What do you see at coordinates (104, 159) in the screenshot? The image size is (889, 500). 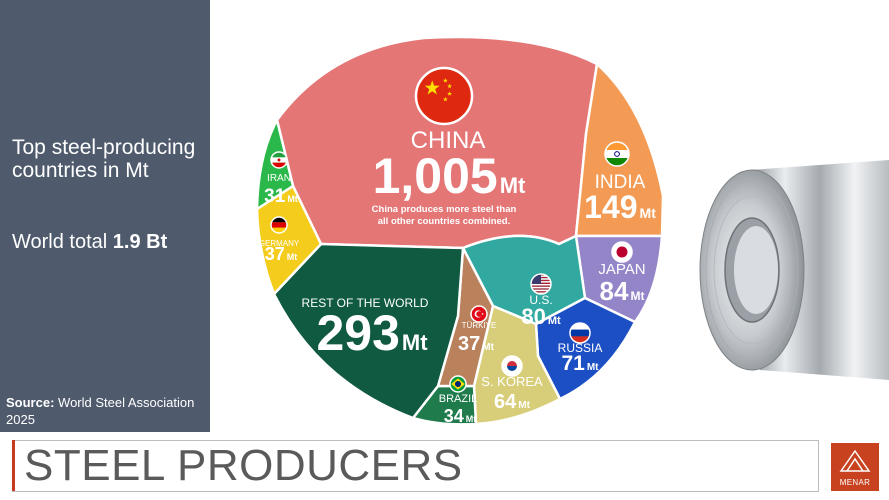 I see `sidebar-title: Top steel-producing countries in Mt` at bounding box center [104, 159].